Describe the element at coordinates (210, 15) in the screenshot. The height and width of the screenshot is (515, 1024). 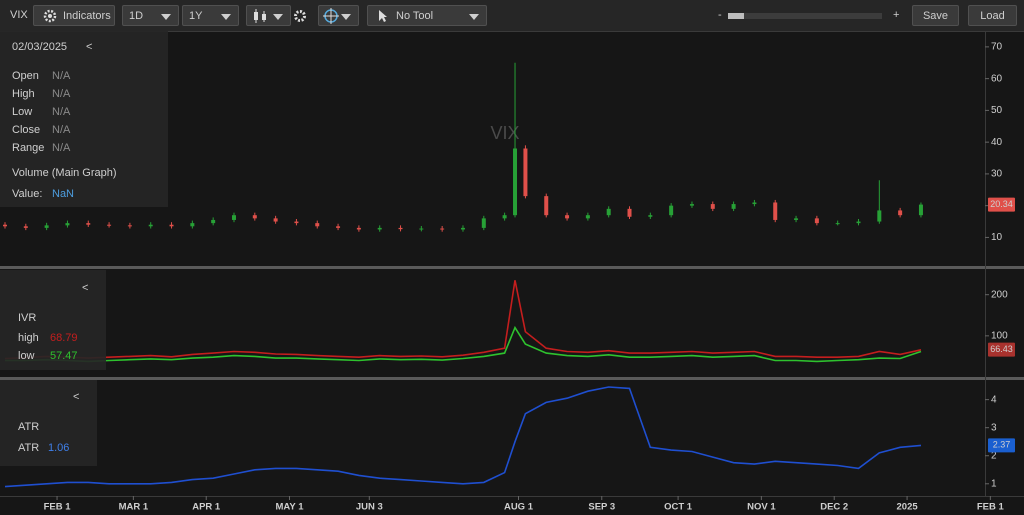
I see `range-dropdown: 1Y` at that location.